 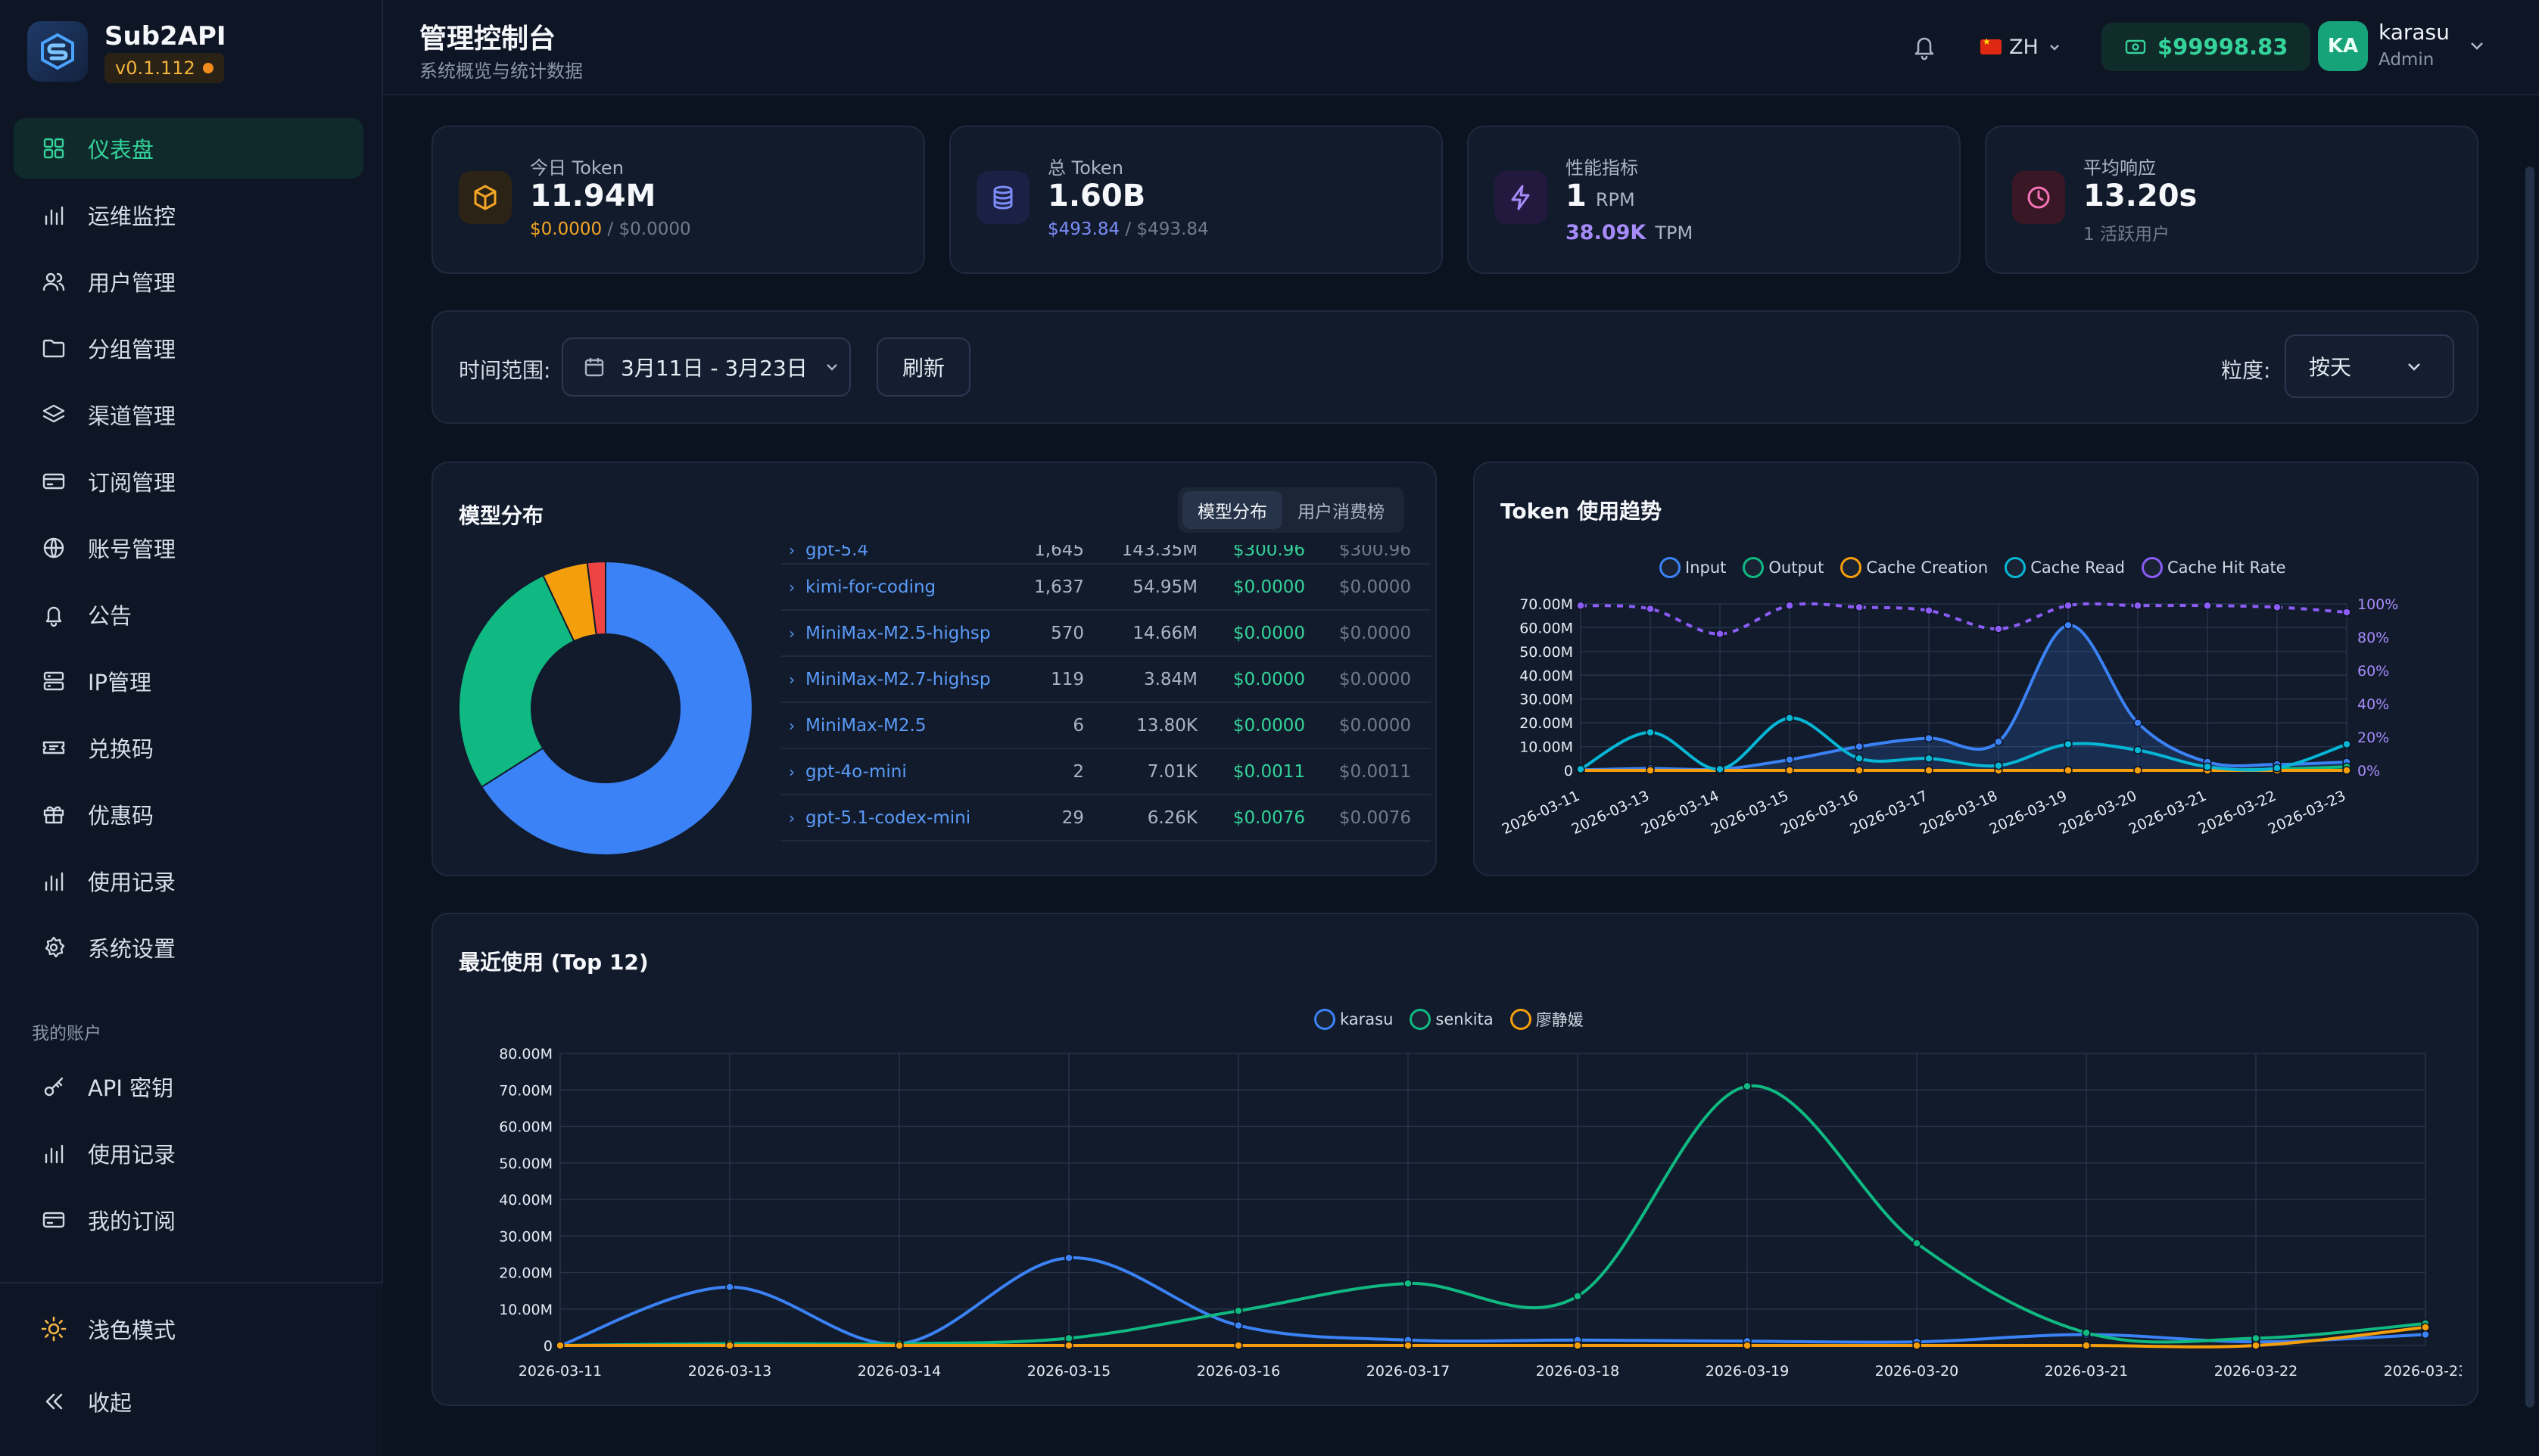 I want to click on language-switcher: ZH, so click(x=2022, y=47).